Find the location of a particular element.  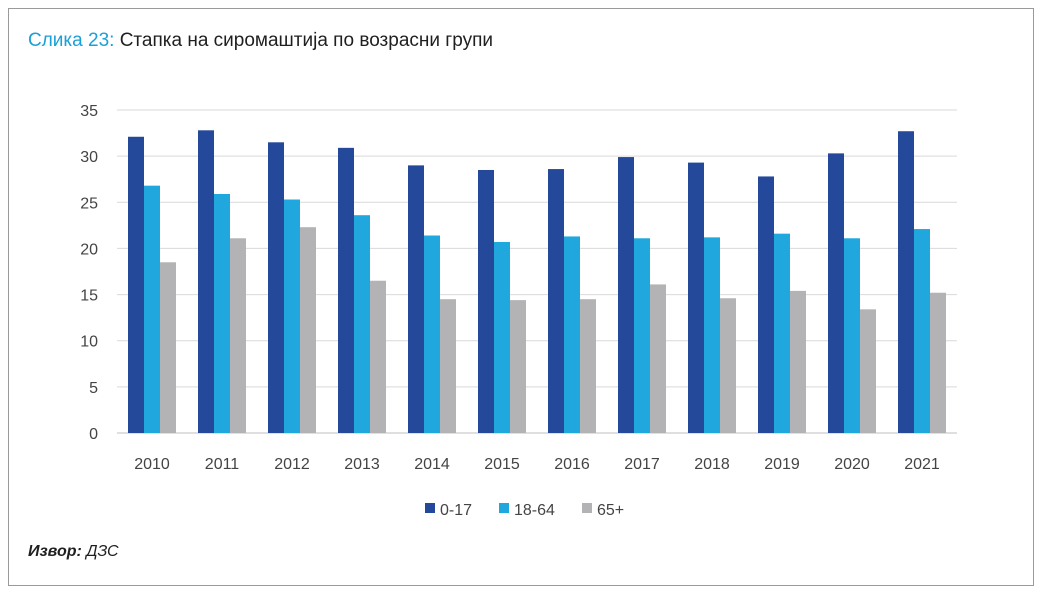

x-tick-label: 2017 is located at coordinates (642, 464).